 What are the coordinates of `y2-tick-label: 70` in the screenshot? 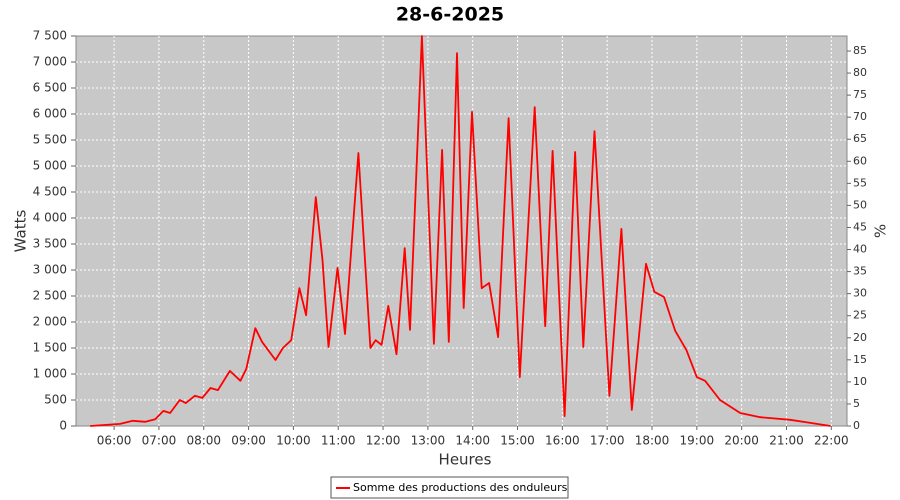 It's located at (860, 116).